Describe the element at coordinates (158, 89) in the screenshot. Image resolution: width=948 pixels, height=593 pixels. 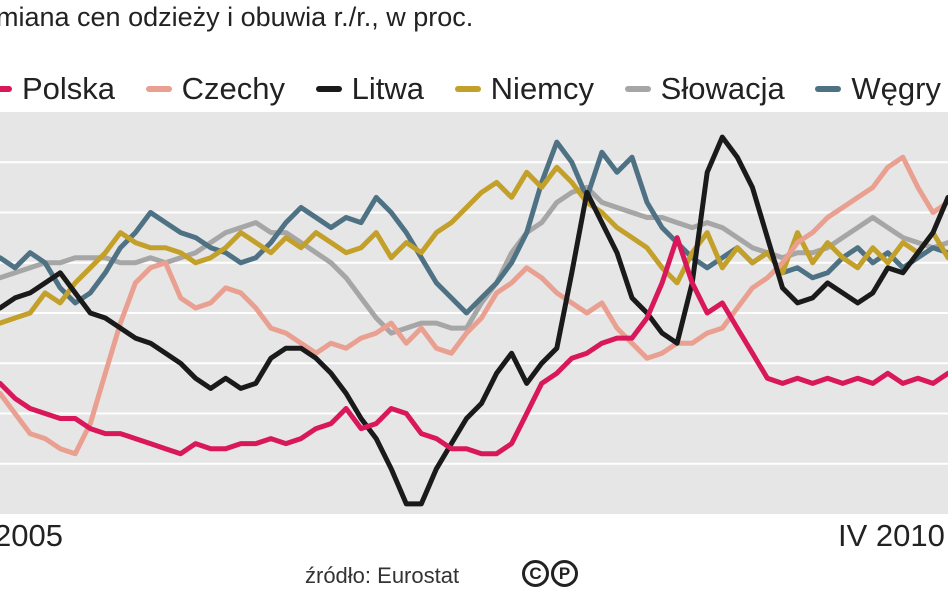
I see `legend-swatch-czechy` at that location.